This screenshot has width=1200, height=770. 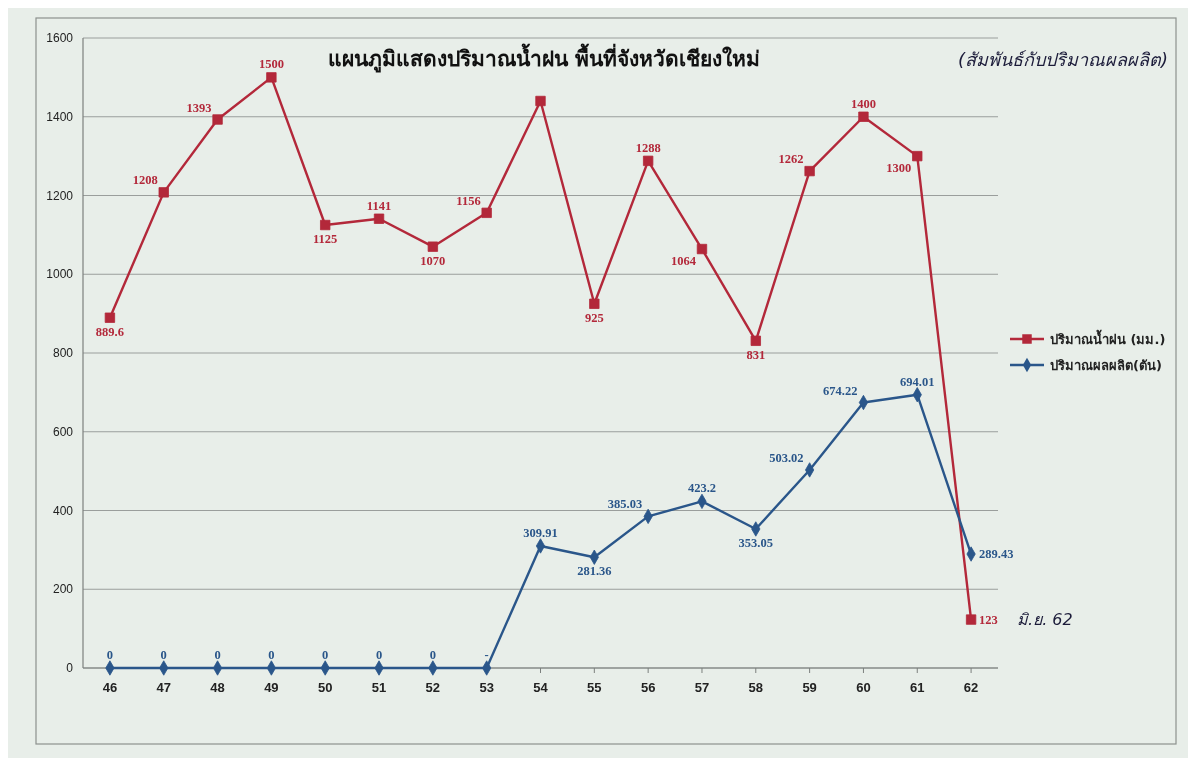 What do you see at coordinates (863, 103) in the screenshot?
I see `data-label: 1400` at bounding box center [863, 103].